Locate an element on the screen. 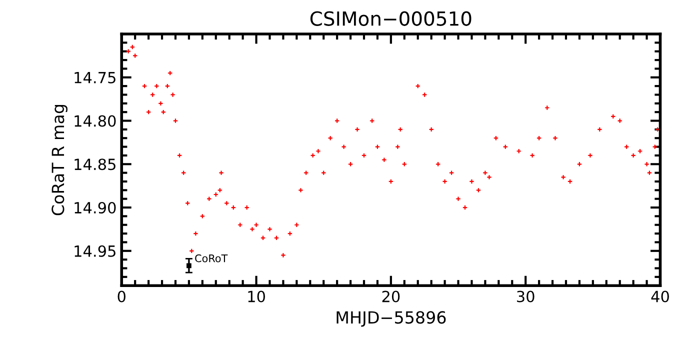 The image size is (695, 340). series-label: CoRoT is located at coordinates (211, 258).